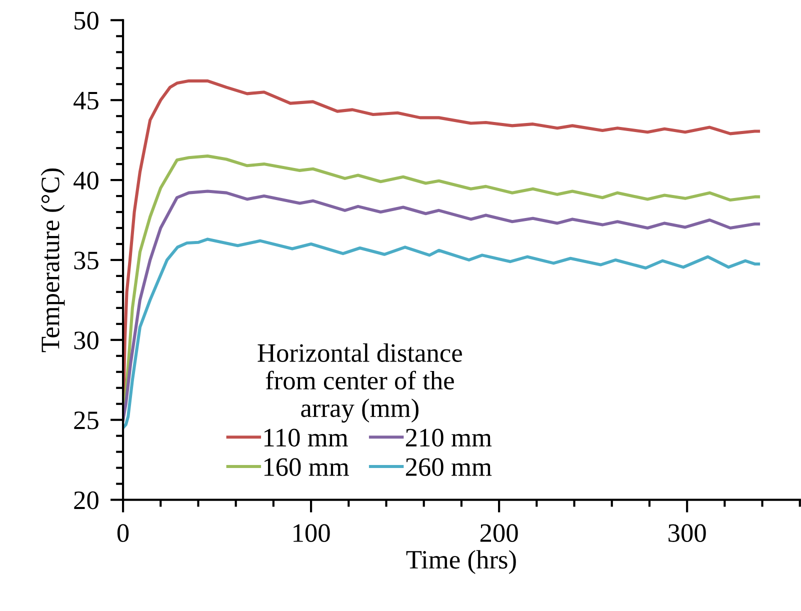 The image size is (801, 611). Describe the element at coordinates (52, 260) in the screenshot. I see `y-axis-title: Temperature (°C)` at that location.